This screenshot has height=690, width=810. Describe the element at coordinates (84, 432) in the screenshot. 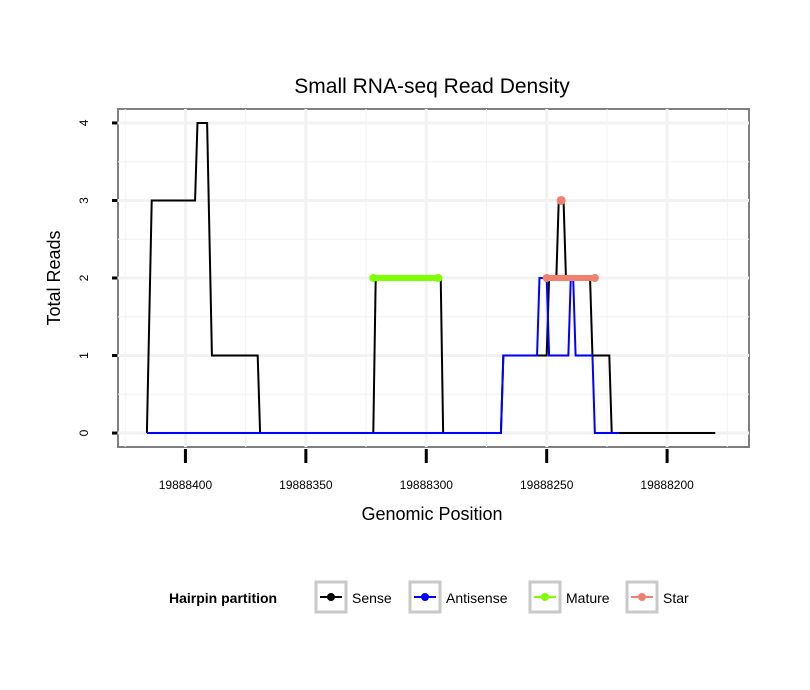

I see `y-tick-label: 0` at that location.